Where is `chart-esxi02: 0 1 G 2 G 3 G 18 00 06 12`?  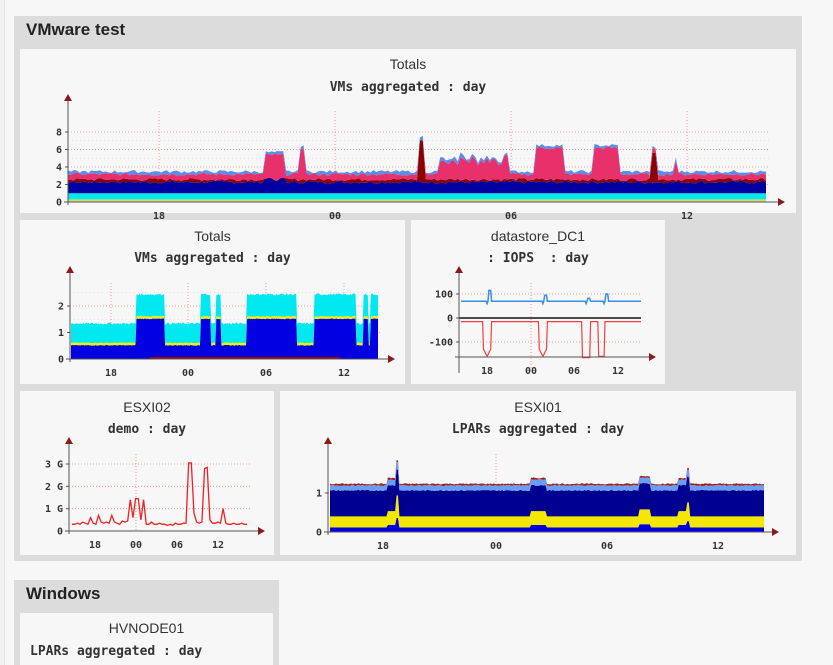 chart-esxi02: 0 1 G 2 G 3 G 18 00 06 12 is located at coordinates (155, 494).